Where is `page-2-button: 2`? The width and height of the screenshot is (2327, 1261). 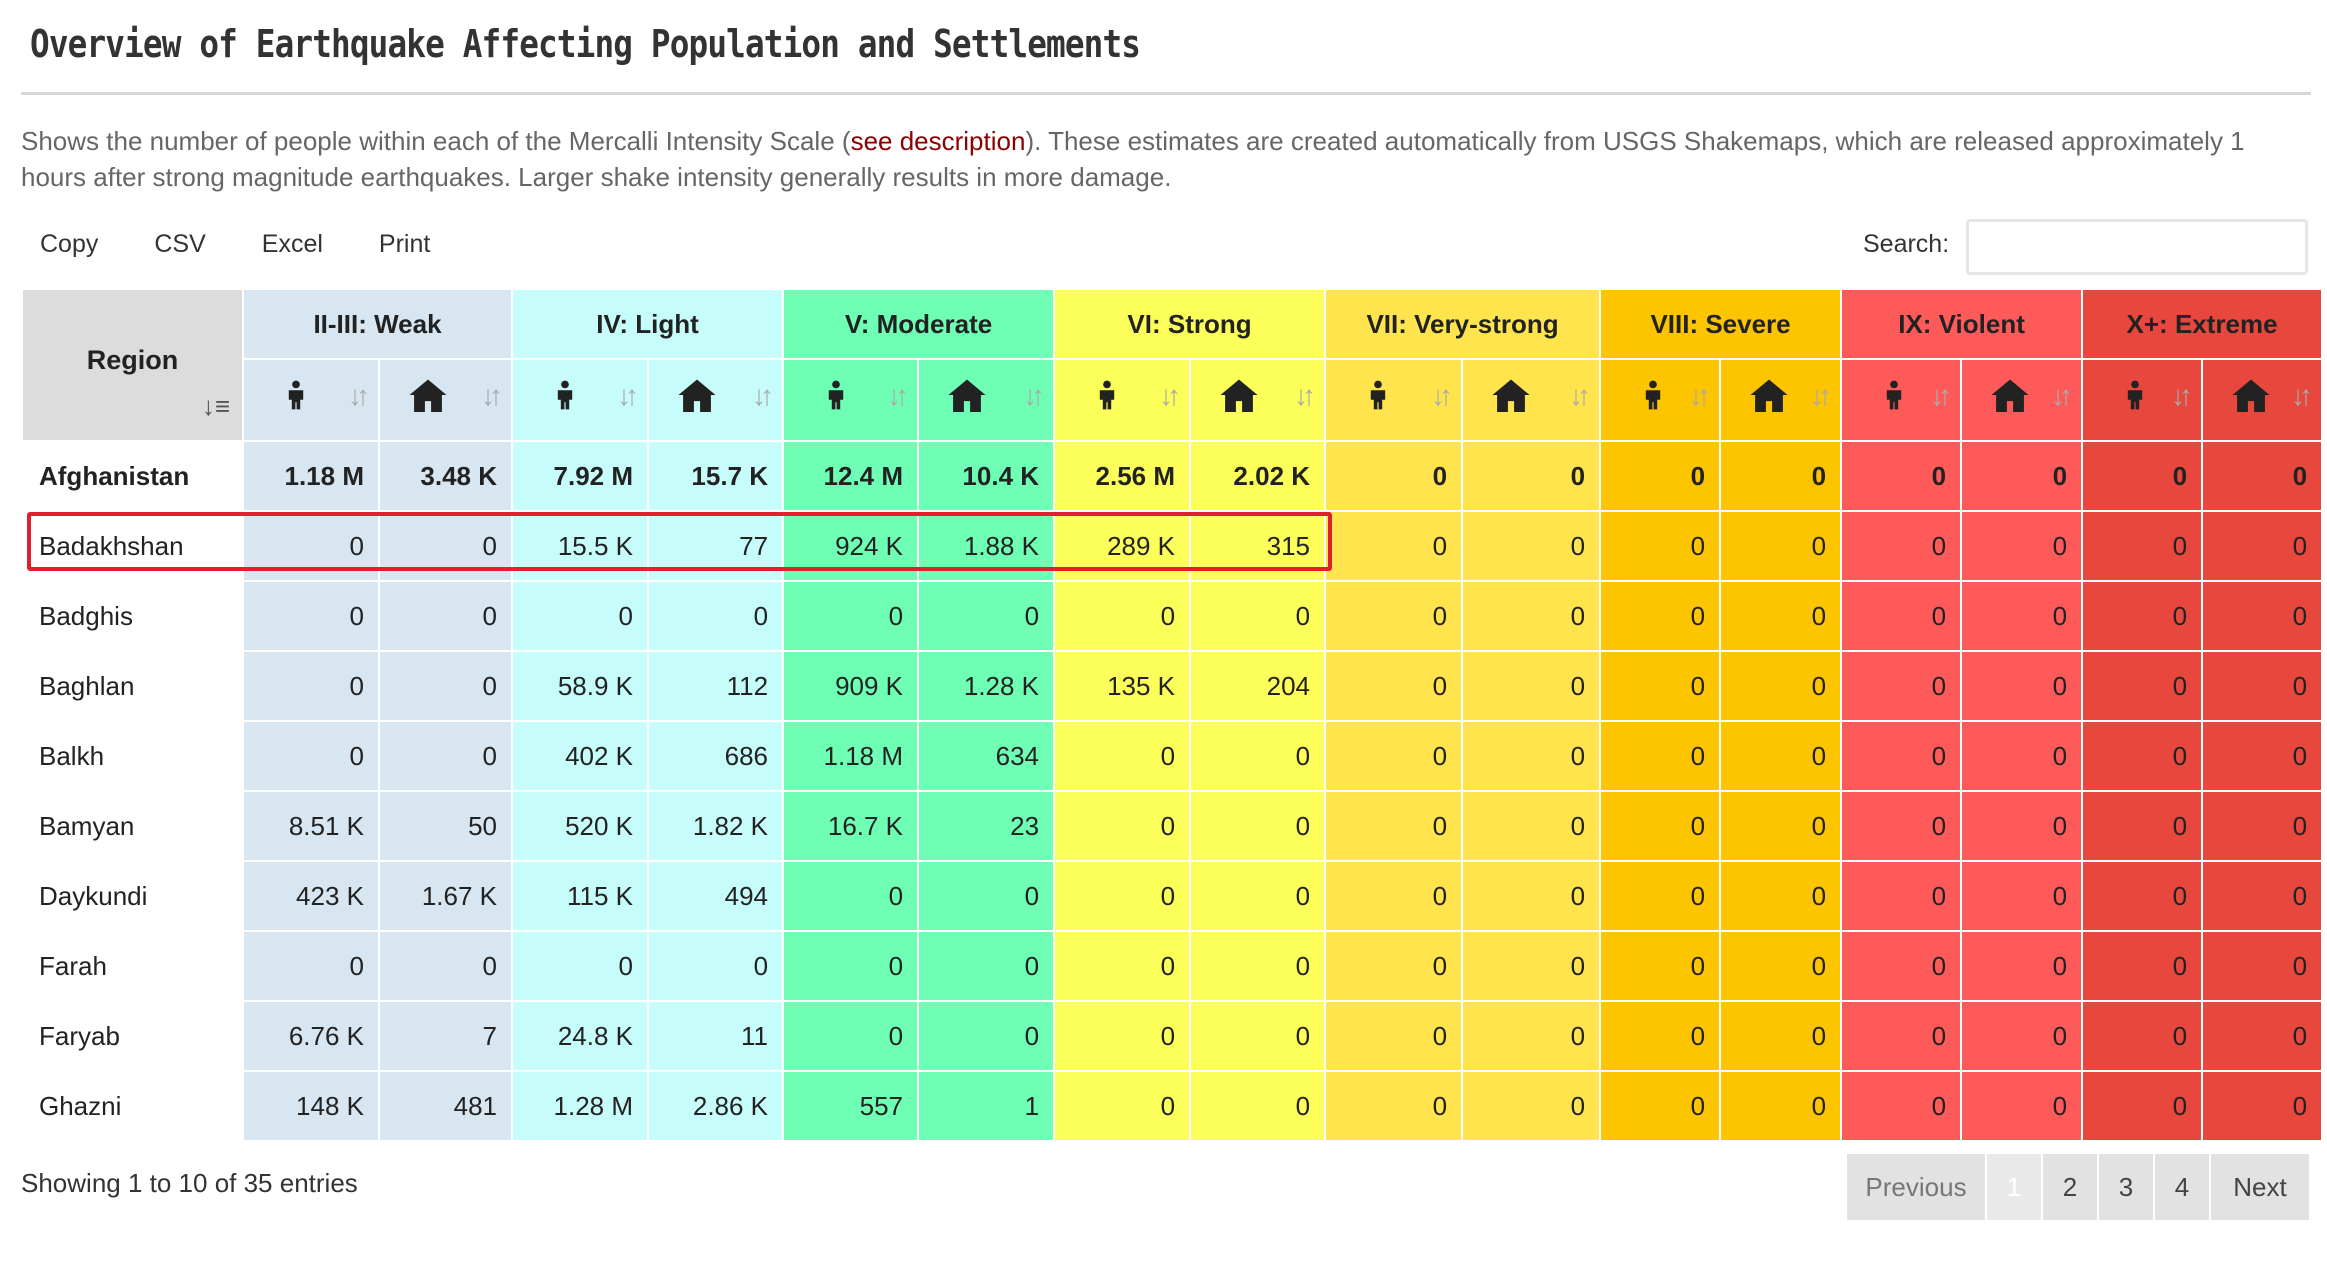
page-2-button: 2 is located at coordinates (2071, 1187).